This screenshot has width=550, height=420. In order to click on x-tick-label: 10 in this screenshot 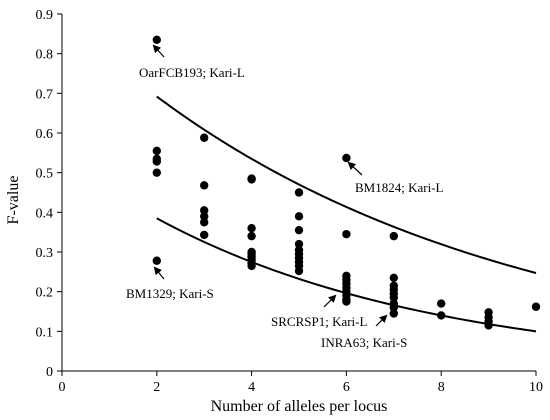, I will do `click(536, 387)`.